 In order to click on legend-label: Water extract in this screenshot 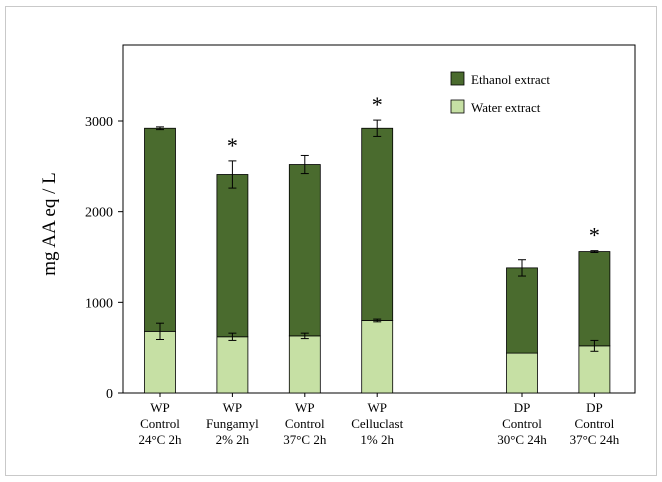, I will do `click(506, 107)`.